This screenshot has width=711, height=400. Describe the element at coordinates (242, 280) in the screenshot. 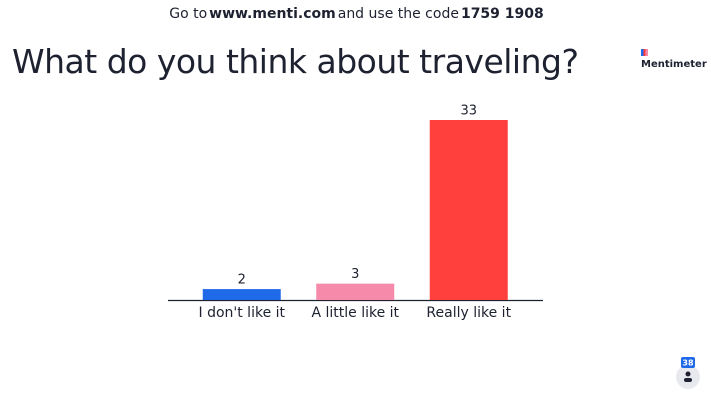

I see `value-label: 2` at that location.